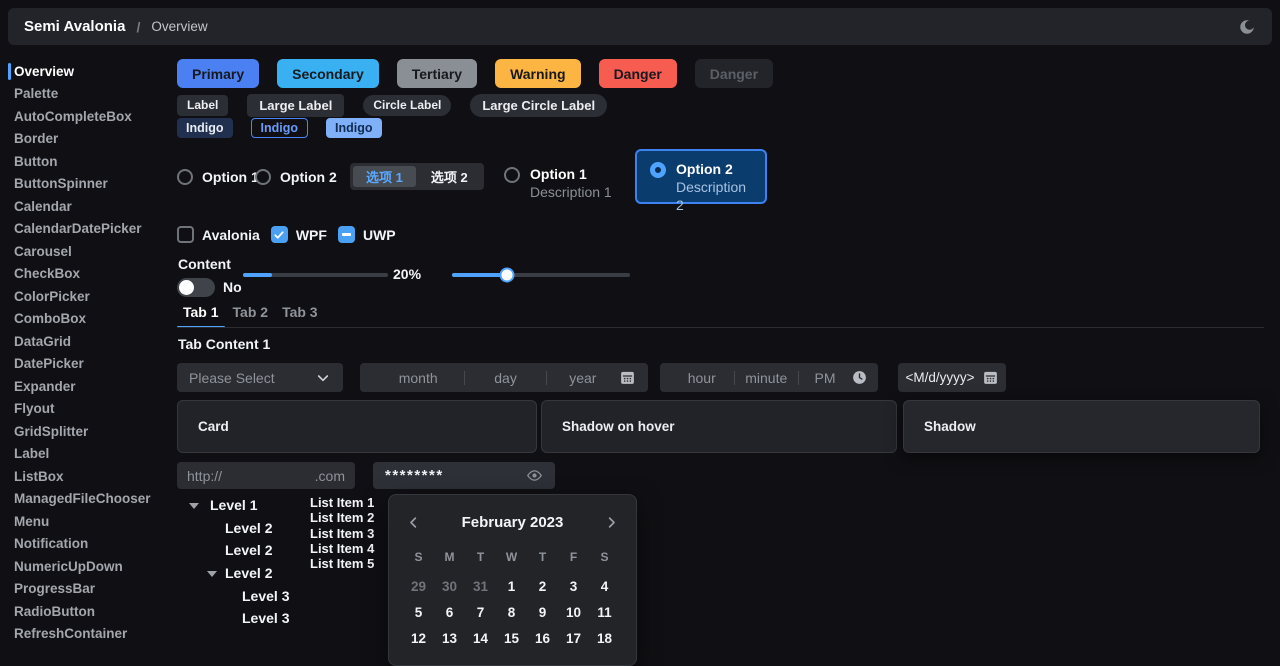  What do you see at coordinates (218, 177) in the screenshot?
I see `radio-option-1: Option 1` at bounding box center [218, 177].